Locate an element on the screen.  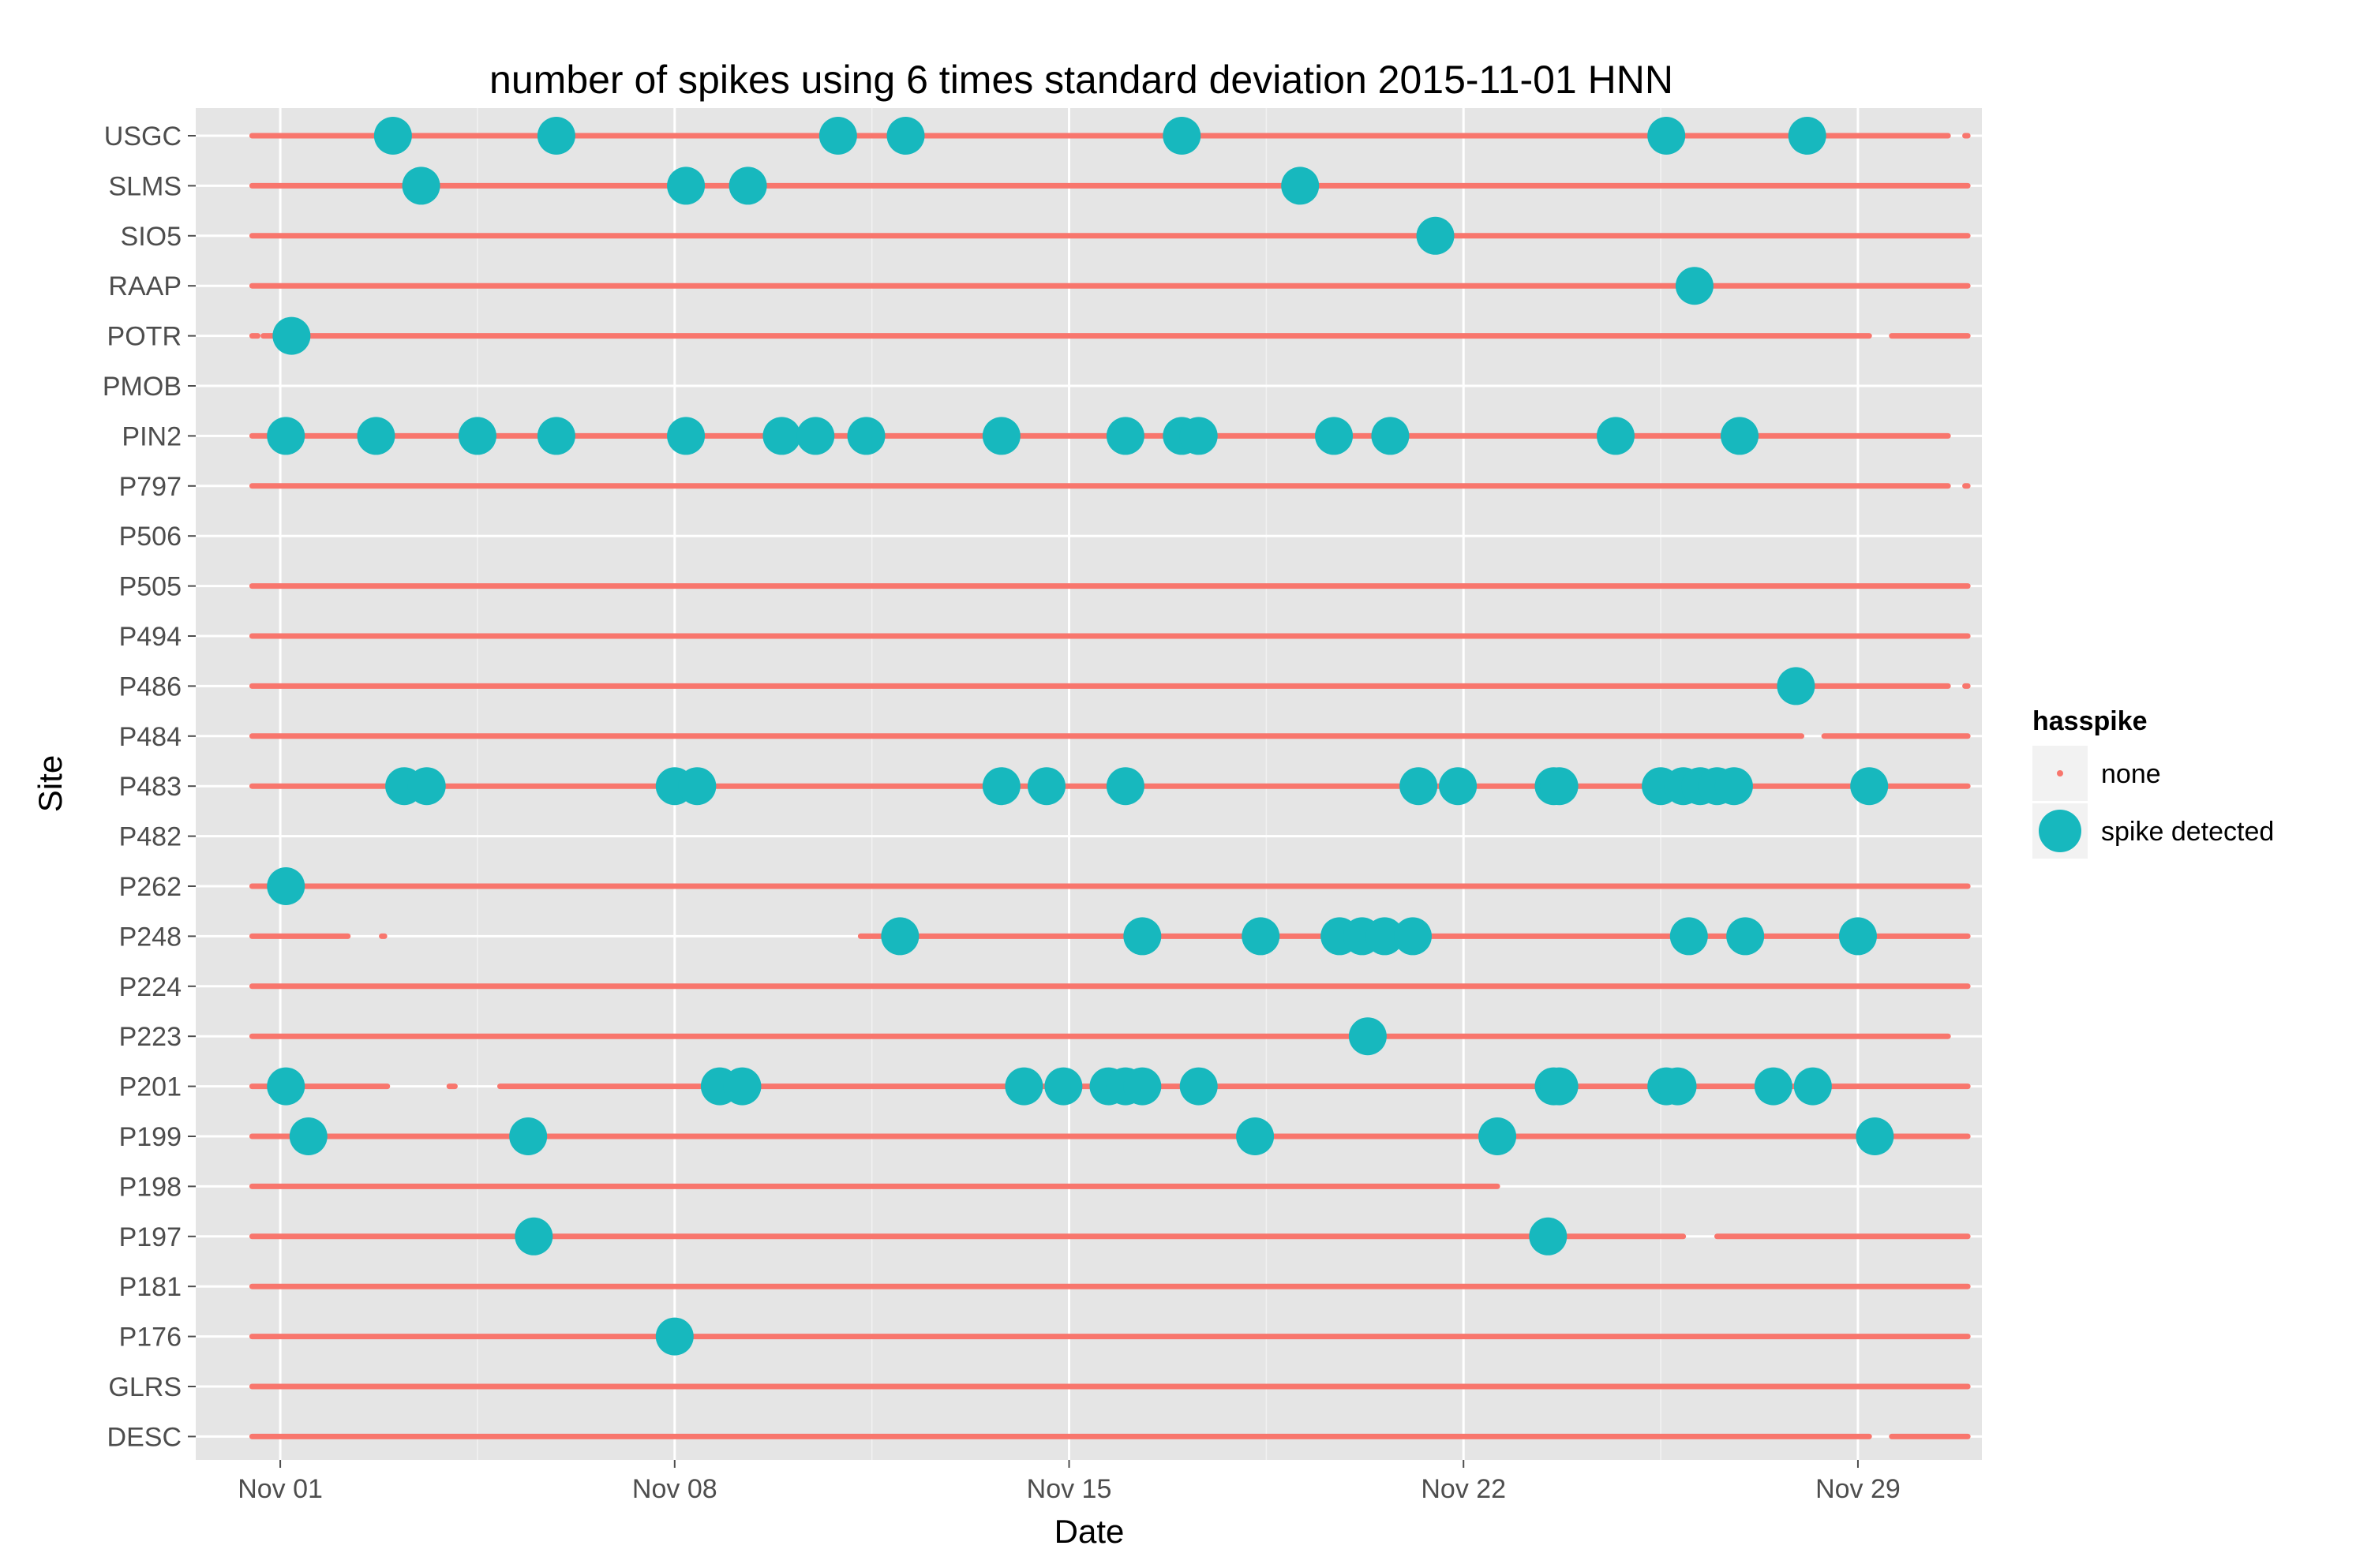
legend-key-none-dot is located at coordinates (2060, 774).